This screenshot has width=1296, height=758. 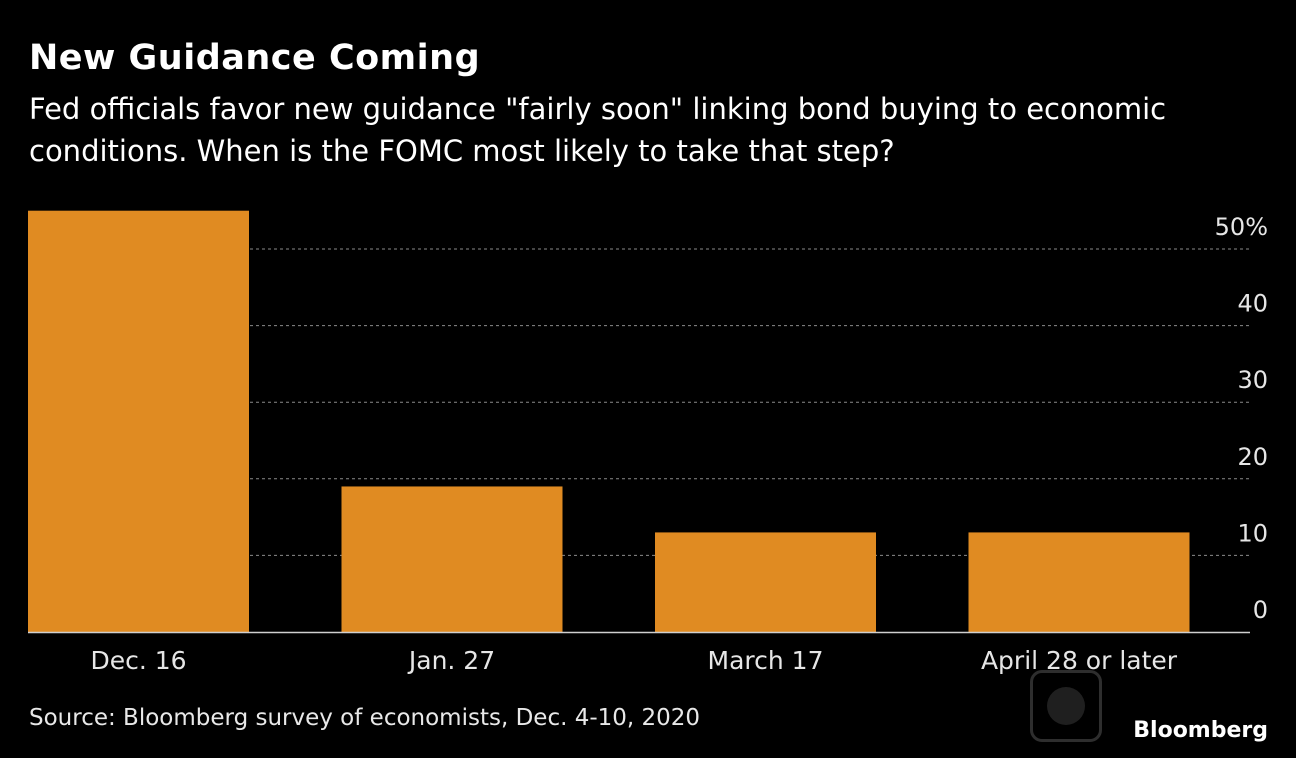 I want to click on y-tick-label: 40, so click(x=1252, y=304).